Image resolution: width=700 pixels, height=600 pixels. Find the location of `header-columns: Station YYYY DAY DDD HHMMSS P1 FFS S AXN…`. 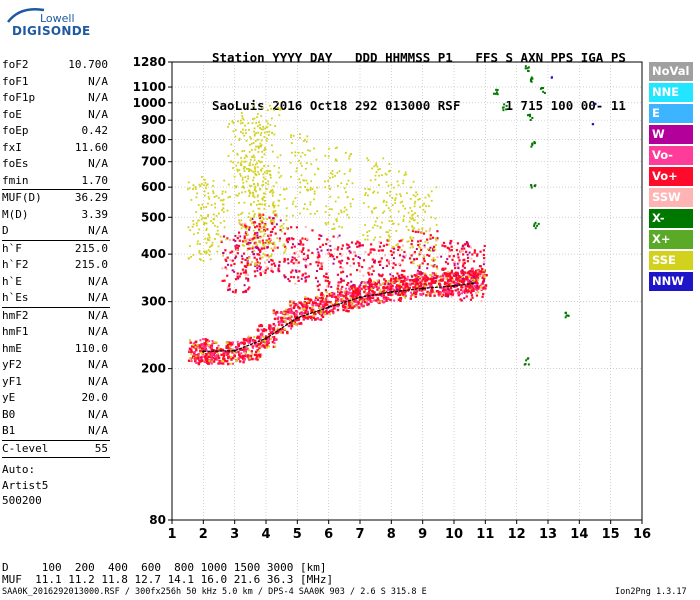

header-columns: Station YYYY DAY DDD HHMMSS P1 FFS S AXN… is located at coordinates (419, 57).